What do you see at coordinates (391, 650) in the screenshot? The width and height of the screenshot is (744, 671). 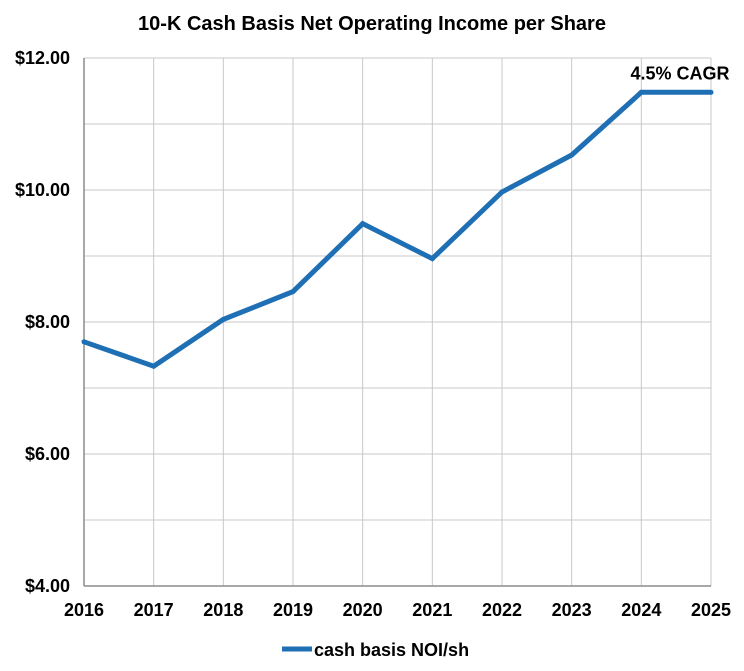 I see `legend-label: cash basis NOI/sh` at bounding box center [391, 650].